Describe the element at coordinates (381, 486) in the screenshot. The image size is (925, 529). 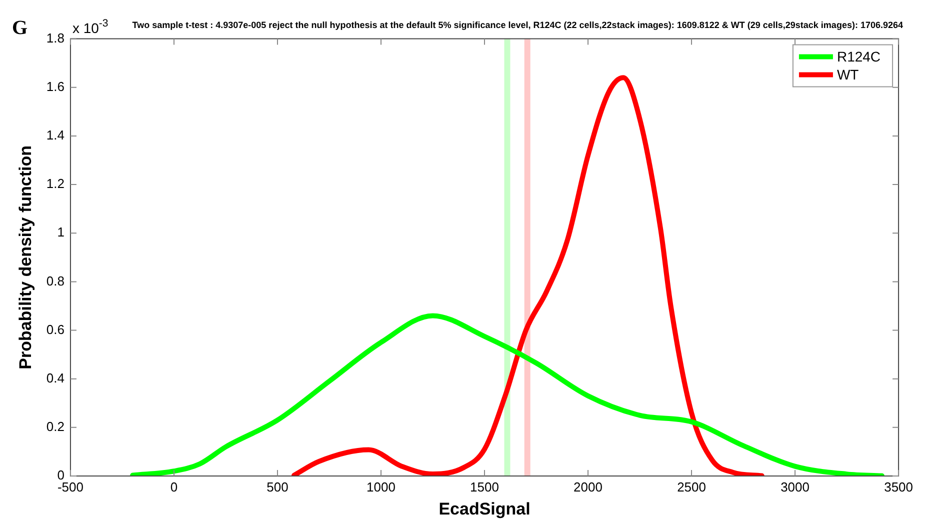
I see `x-tick-label: 1000` at that location.